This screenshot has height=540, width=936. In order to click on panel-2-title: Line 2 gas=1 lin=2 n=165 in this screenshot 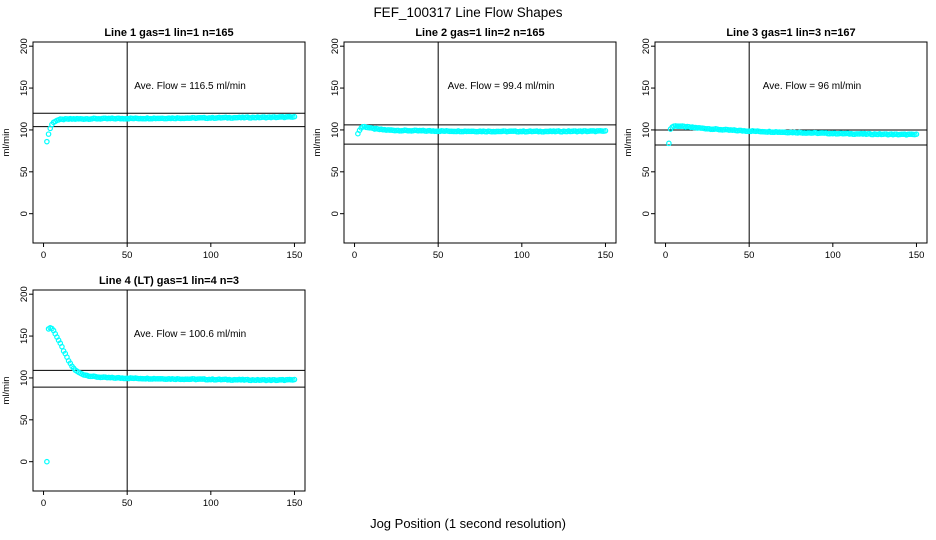, I will do `click(480, 33)`.